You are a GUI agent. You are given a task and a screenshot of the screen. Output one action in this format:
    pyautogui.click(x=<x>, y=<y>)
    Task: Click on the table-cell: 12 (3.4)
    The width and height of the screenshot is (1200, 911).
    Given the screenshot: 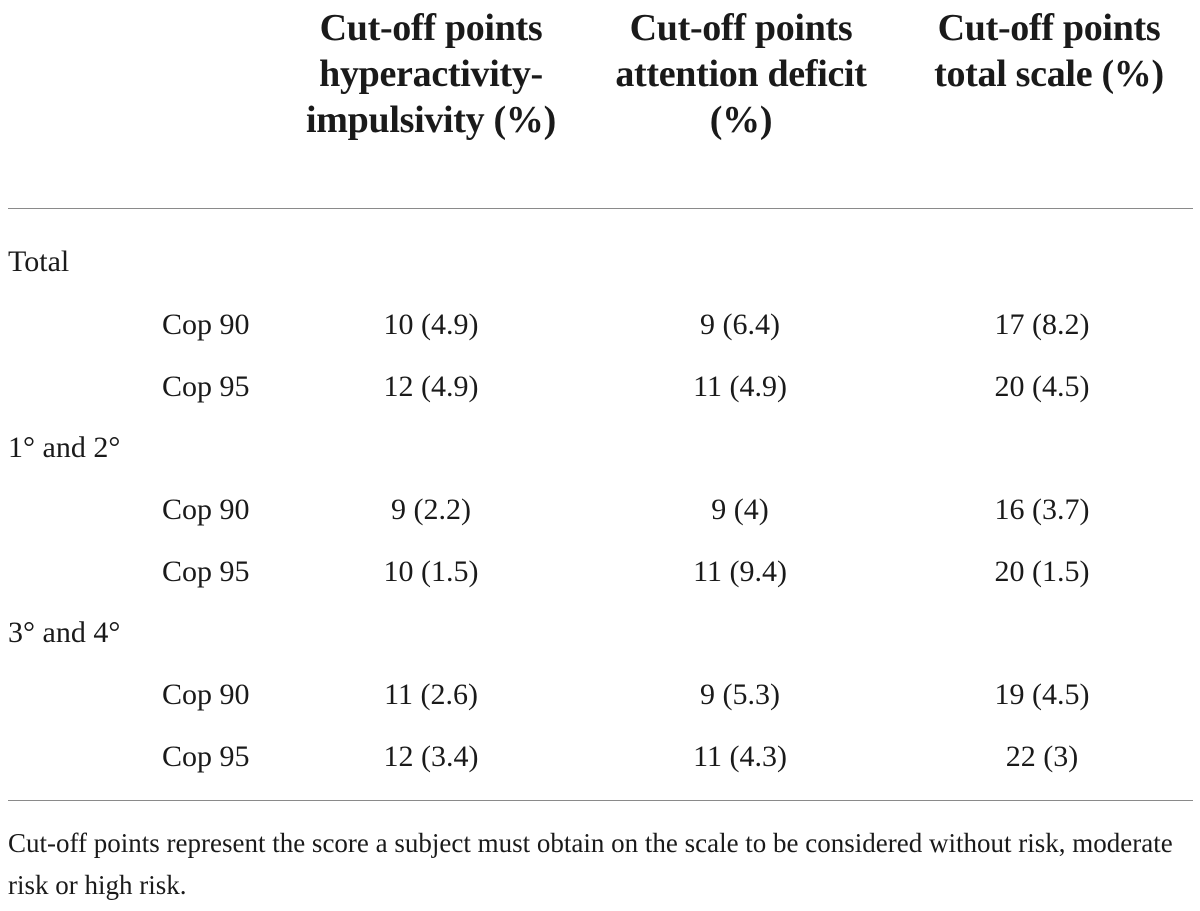 What is the action you would take?
    pyautogui.click(x=431, y=756)
    